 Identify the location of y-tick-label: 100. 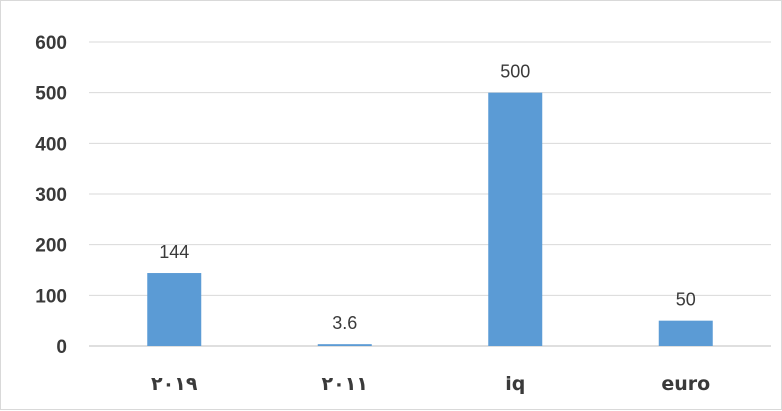
(51, 296).